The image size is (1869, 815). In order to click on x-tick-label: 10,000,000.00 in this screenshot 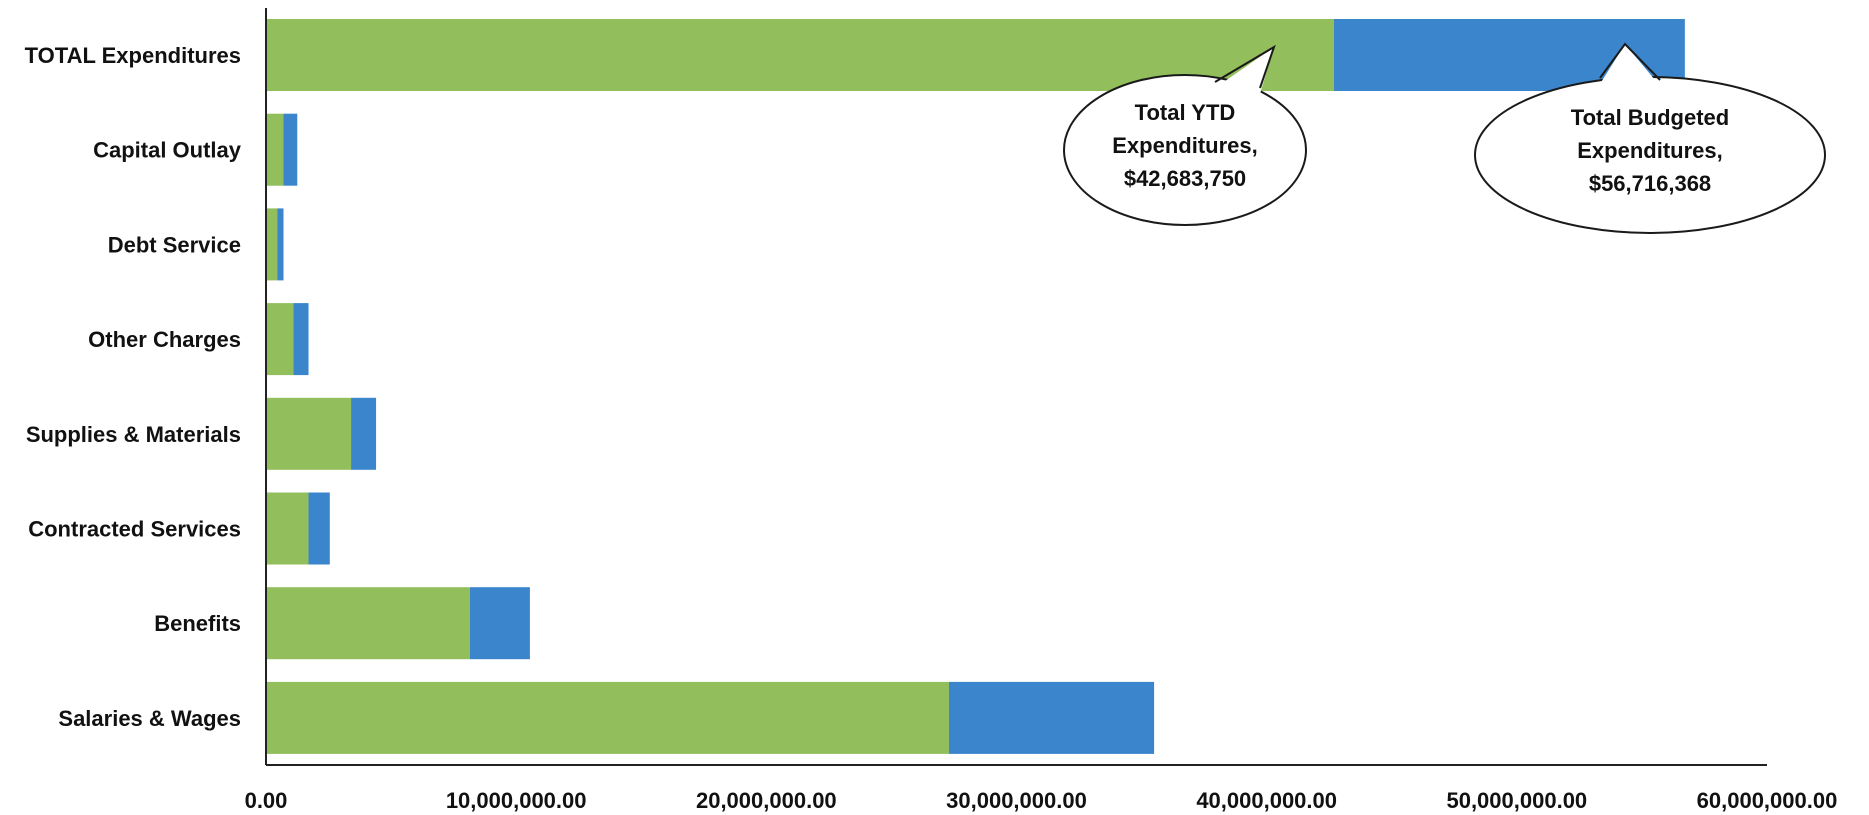, I will do `click(516, 800)`.